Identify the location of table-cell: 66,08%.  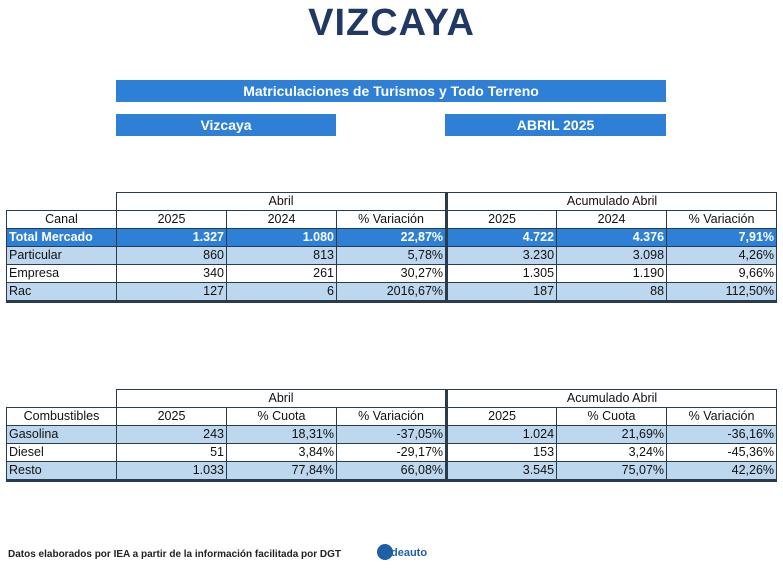
(391, 471).